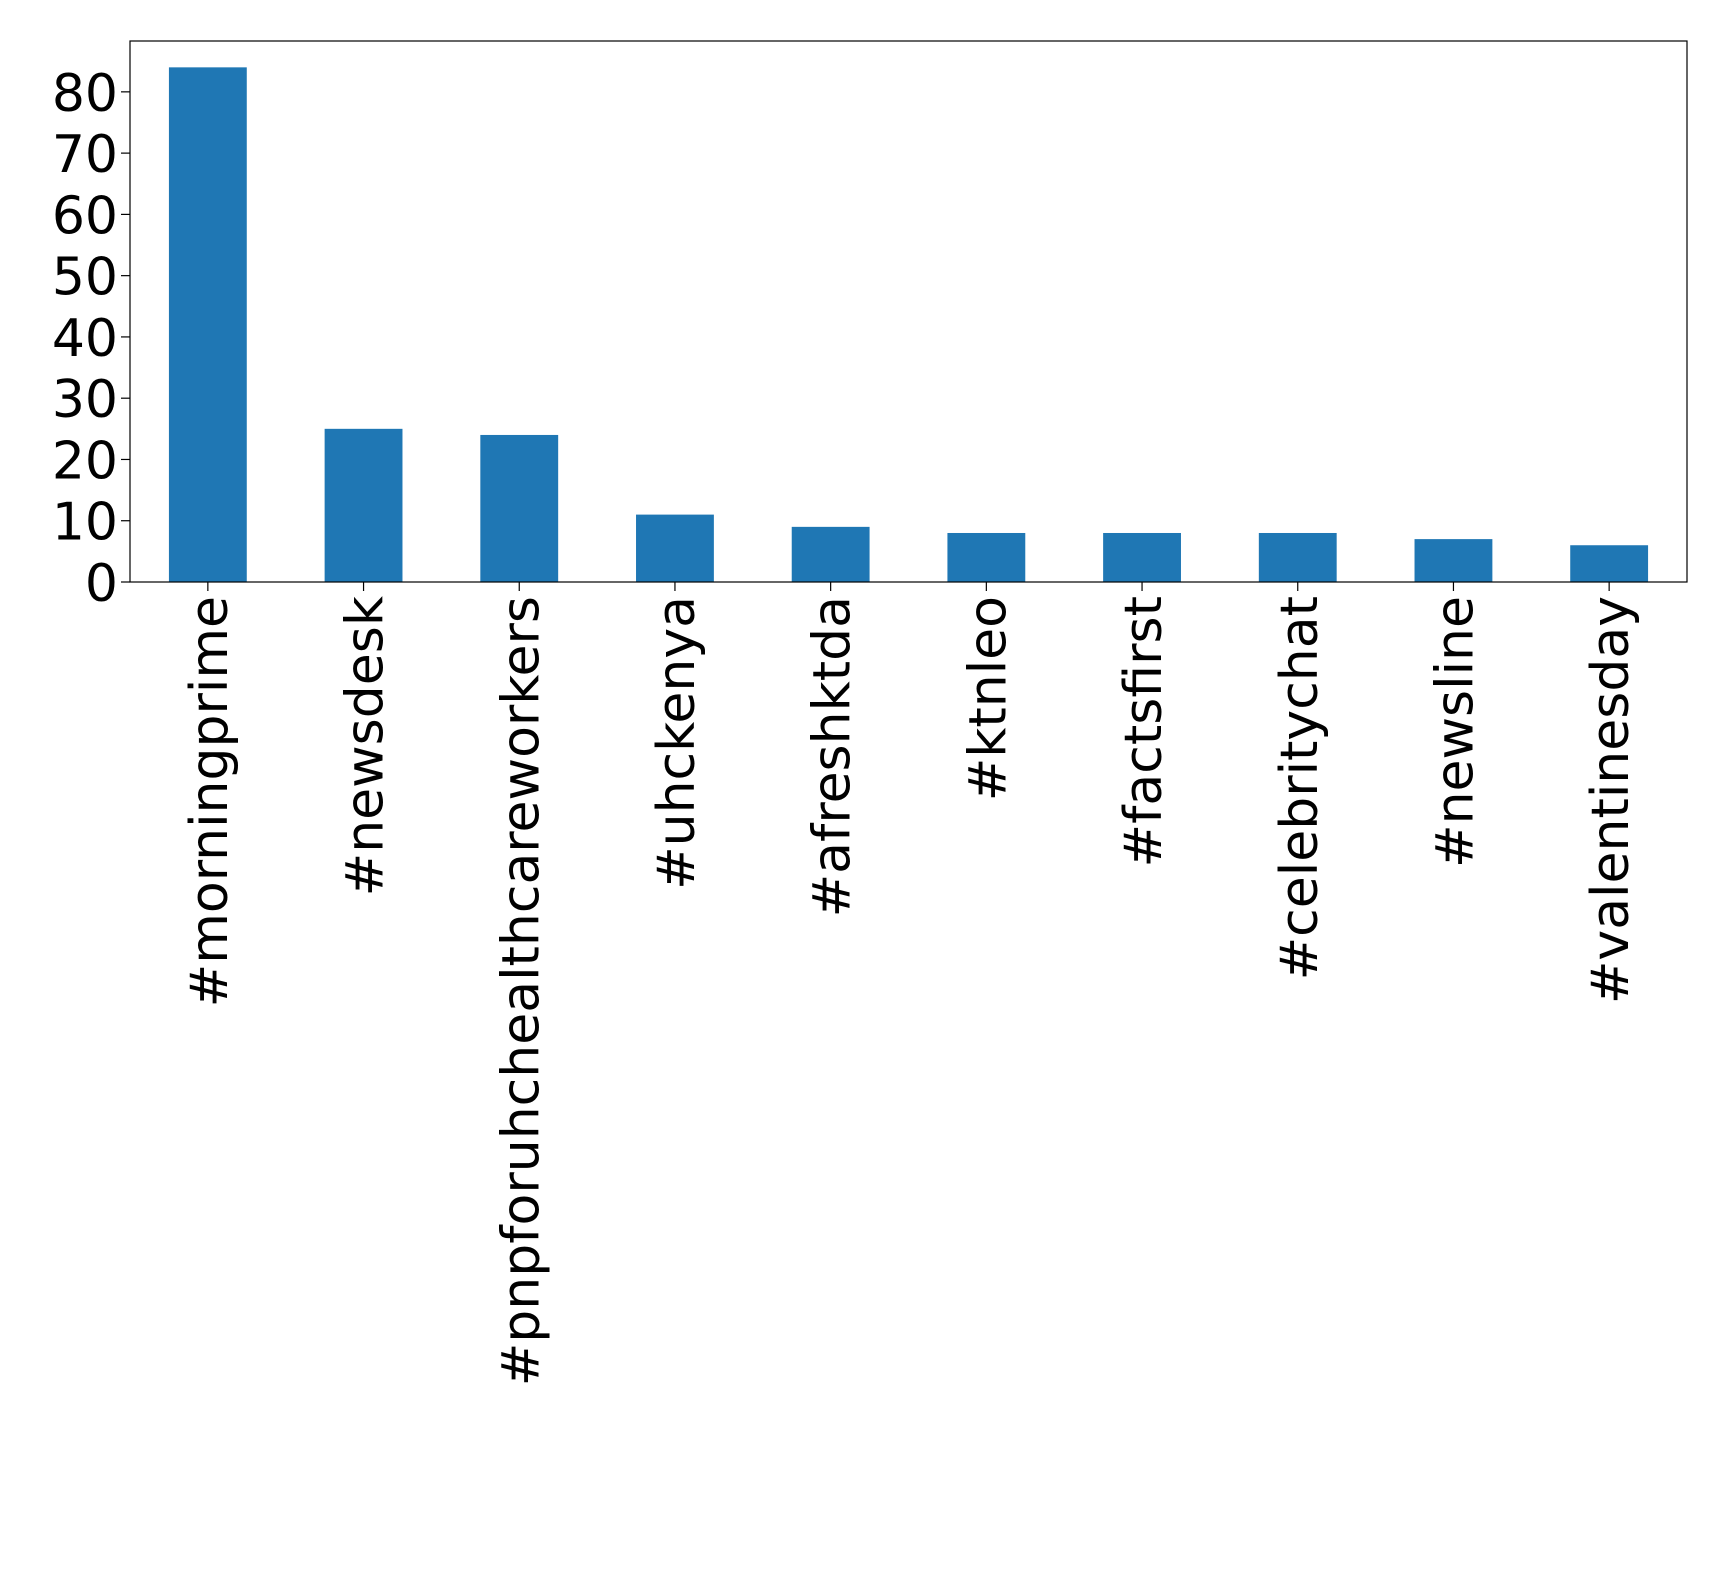 Image resolution: width=1719 pixels, height=1578 pixels. Describe the element at coordinates (85, 94) in the screenshot. I see `y-tick-label: 80` at that location.